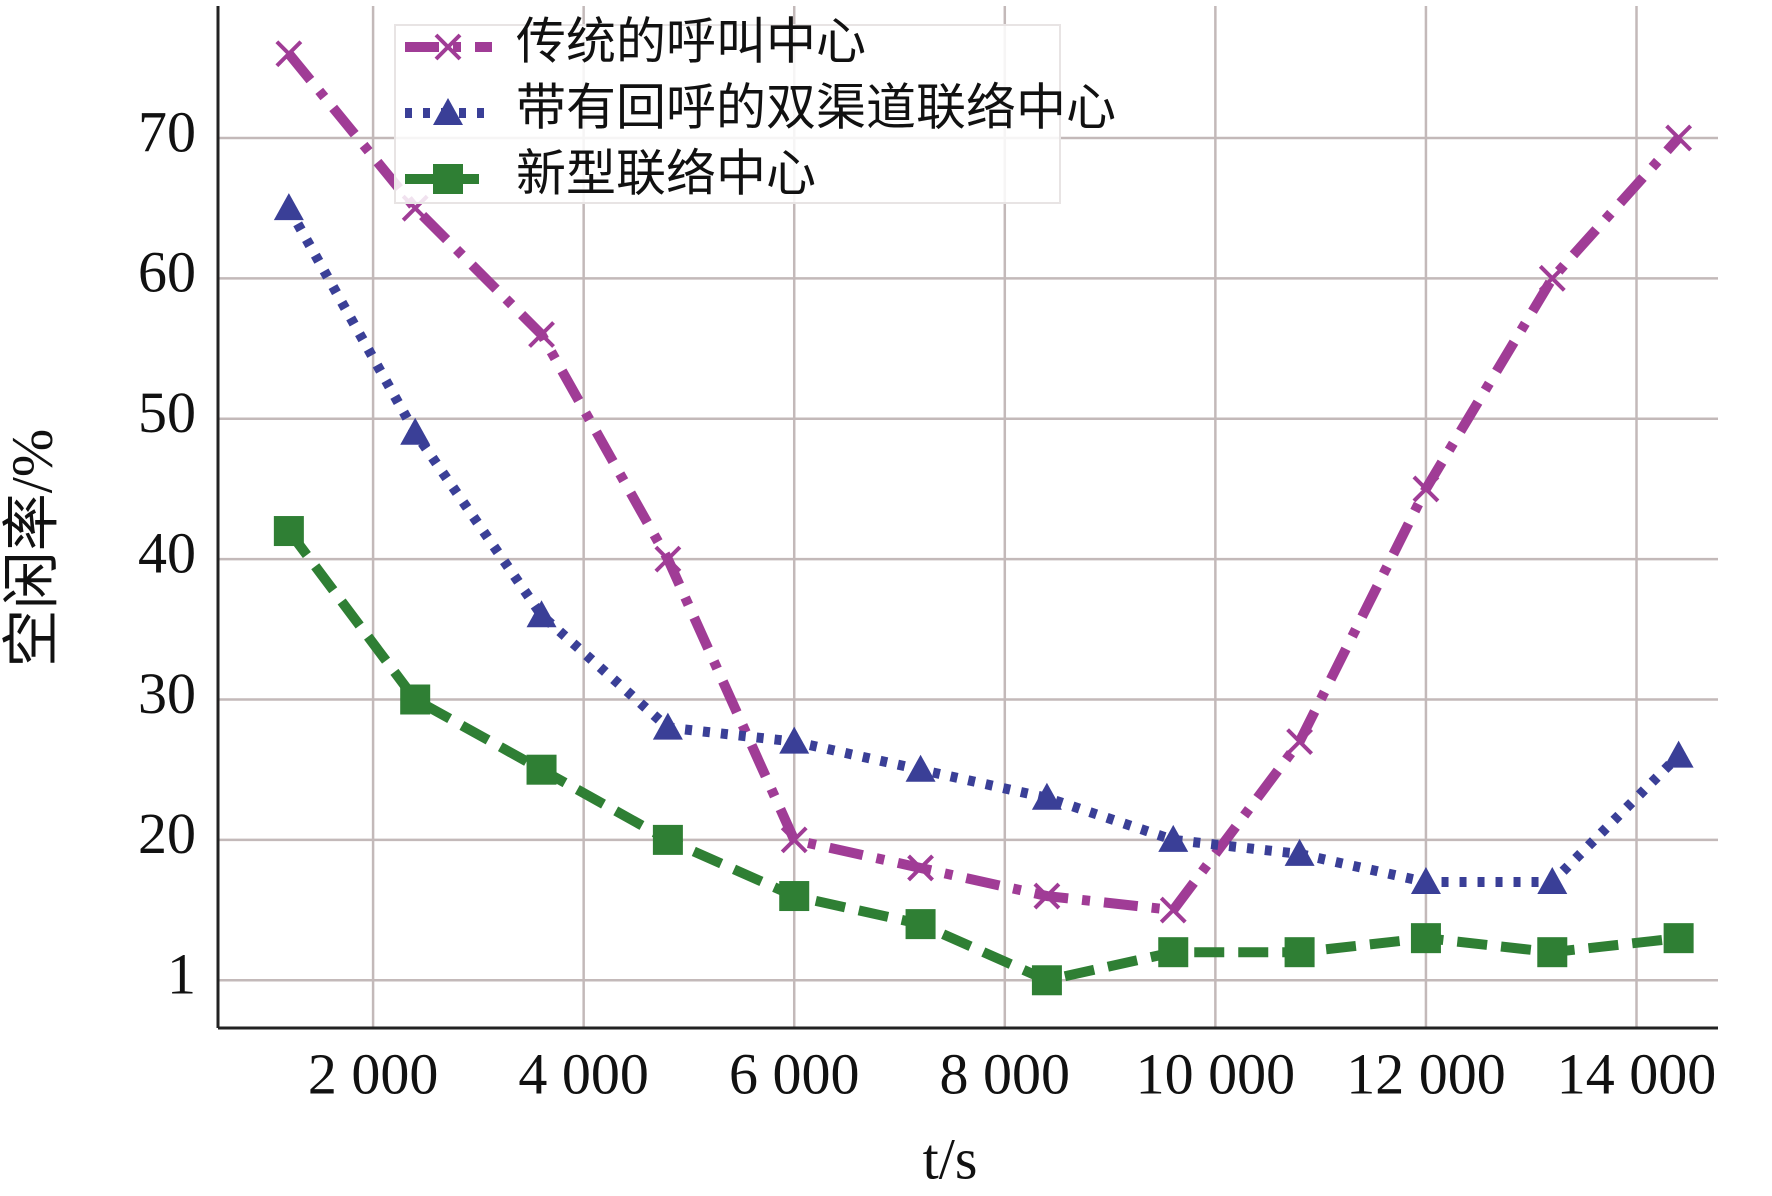  What do you see at coordinates (167, 272) in the screenshot?
I see `y-tick-label: 60` at bounding box center [167, 272].